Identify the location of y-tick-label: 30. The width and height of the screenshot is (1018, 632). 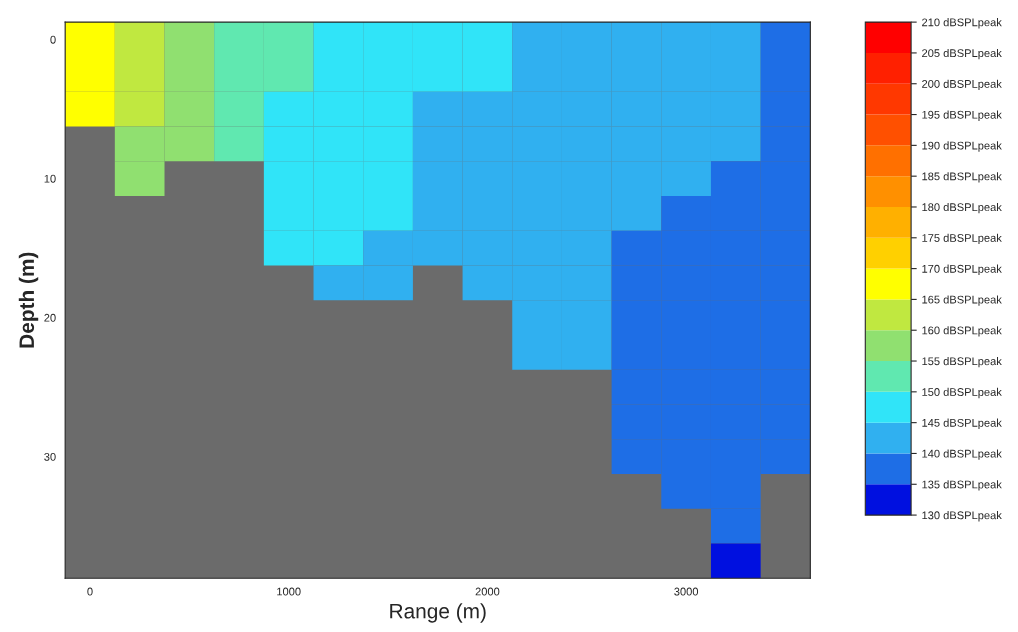
(50, 456).